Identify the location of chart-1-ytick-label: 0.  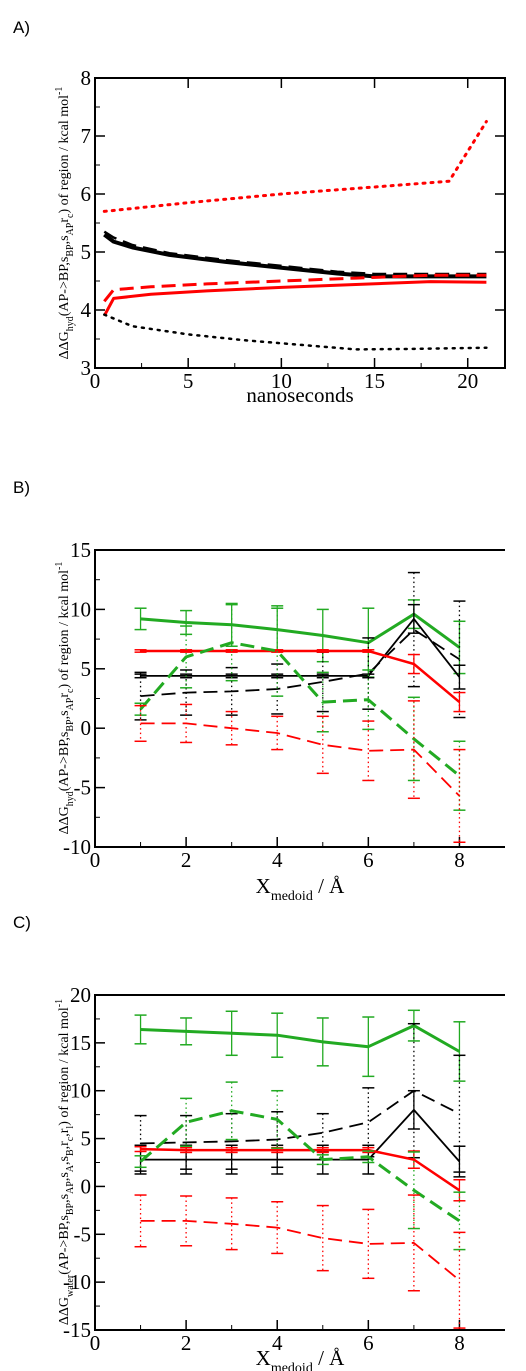
(86, 728).